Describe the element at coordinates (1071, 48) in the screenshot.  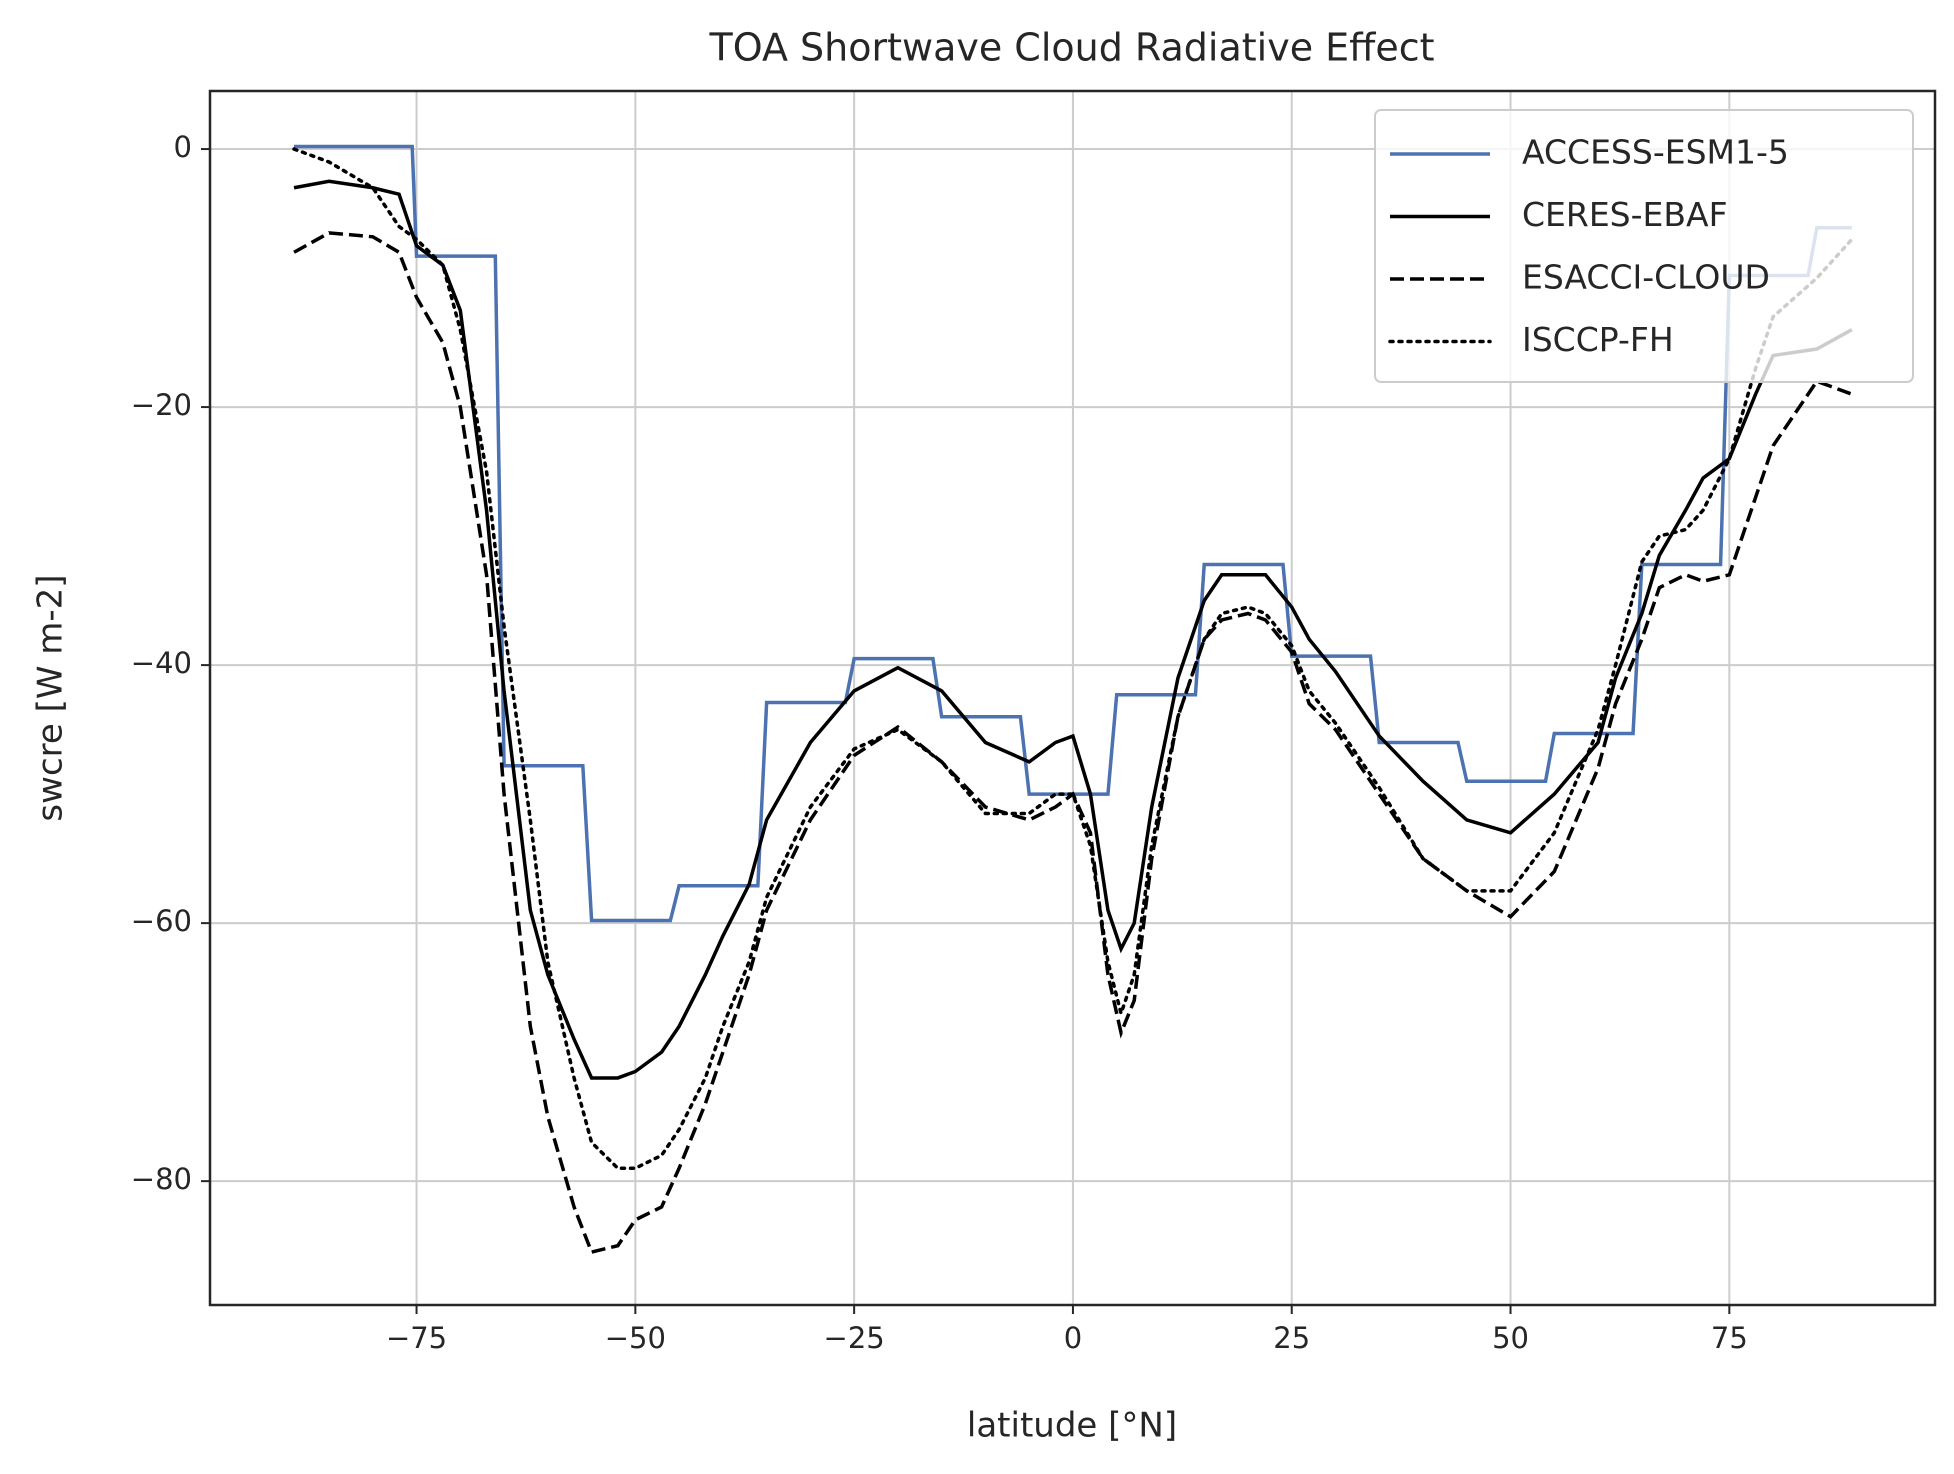
I see `chart-title: TOA Shortwave Cloud Radiative Effect` at that location.